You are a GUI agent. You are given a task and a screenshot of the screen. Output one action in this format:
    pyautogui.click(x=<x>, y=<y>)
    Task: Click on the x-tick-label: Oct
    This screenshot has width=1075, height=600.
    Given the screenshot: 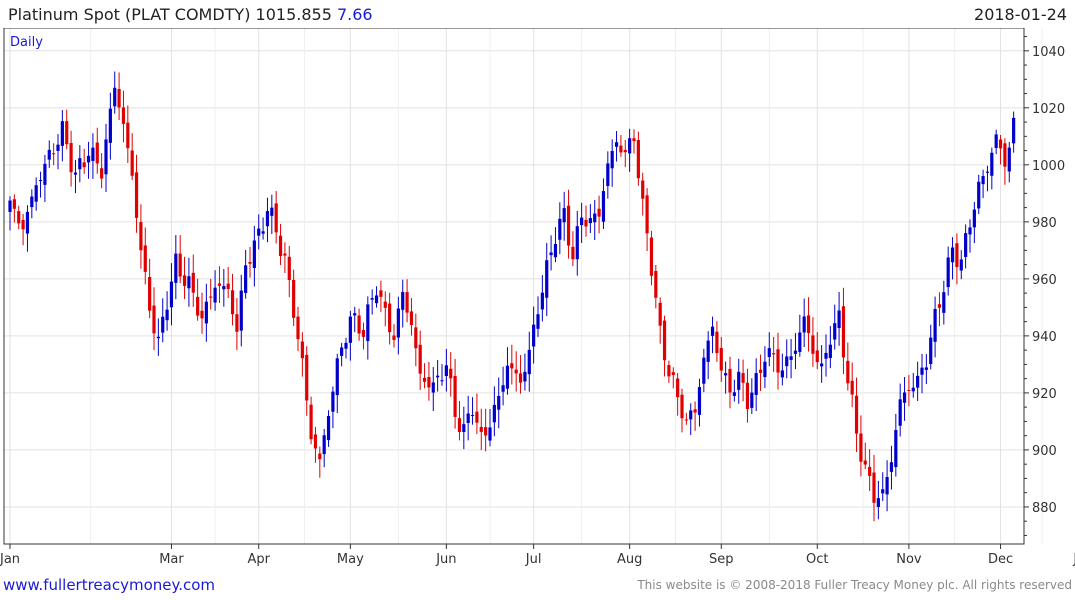 What is the action you would take?
    pyautogui.click(x=817, y=559)
    